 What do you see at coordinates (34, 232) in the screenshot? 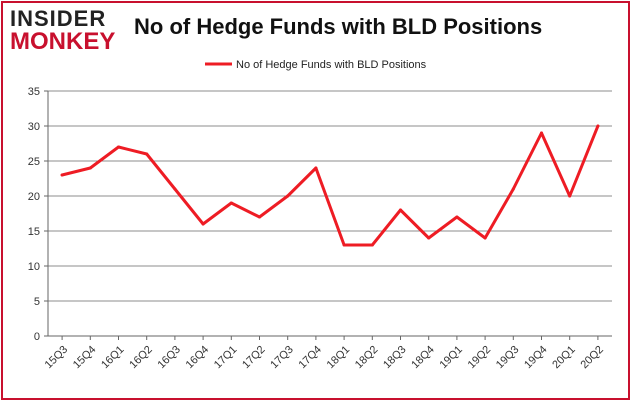
I see `y-tick-label: 15` at bounding box center [34, 232].